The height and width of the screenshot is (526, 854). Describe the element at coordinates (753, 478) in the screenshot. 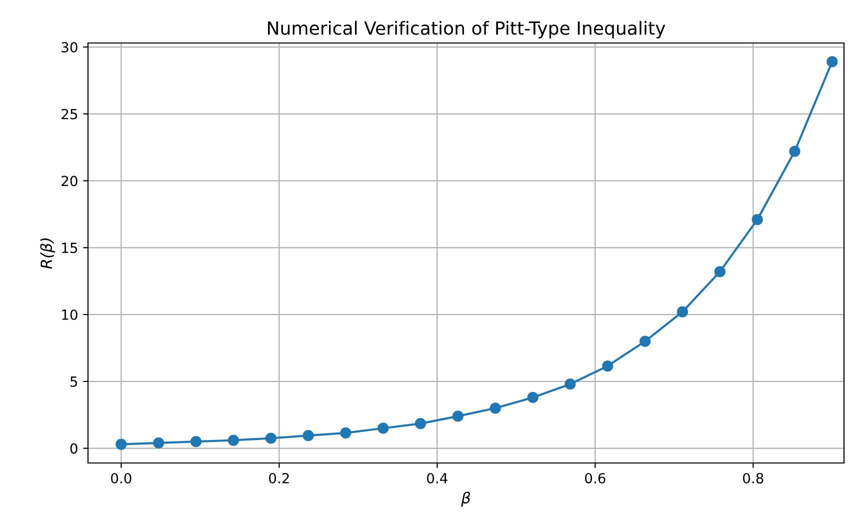

I see `x-tick-label: 0.8` at that location.